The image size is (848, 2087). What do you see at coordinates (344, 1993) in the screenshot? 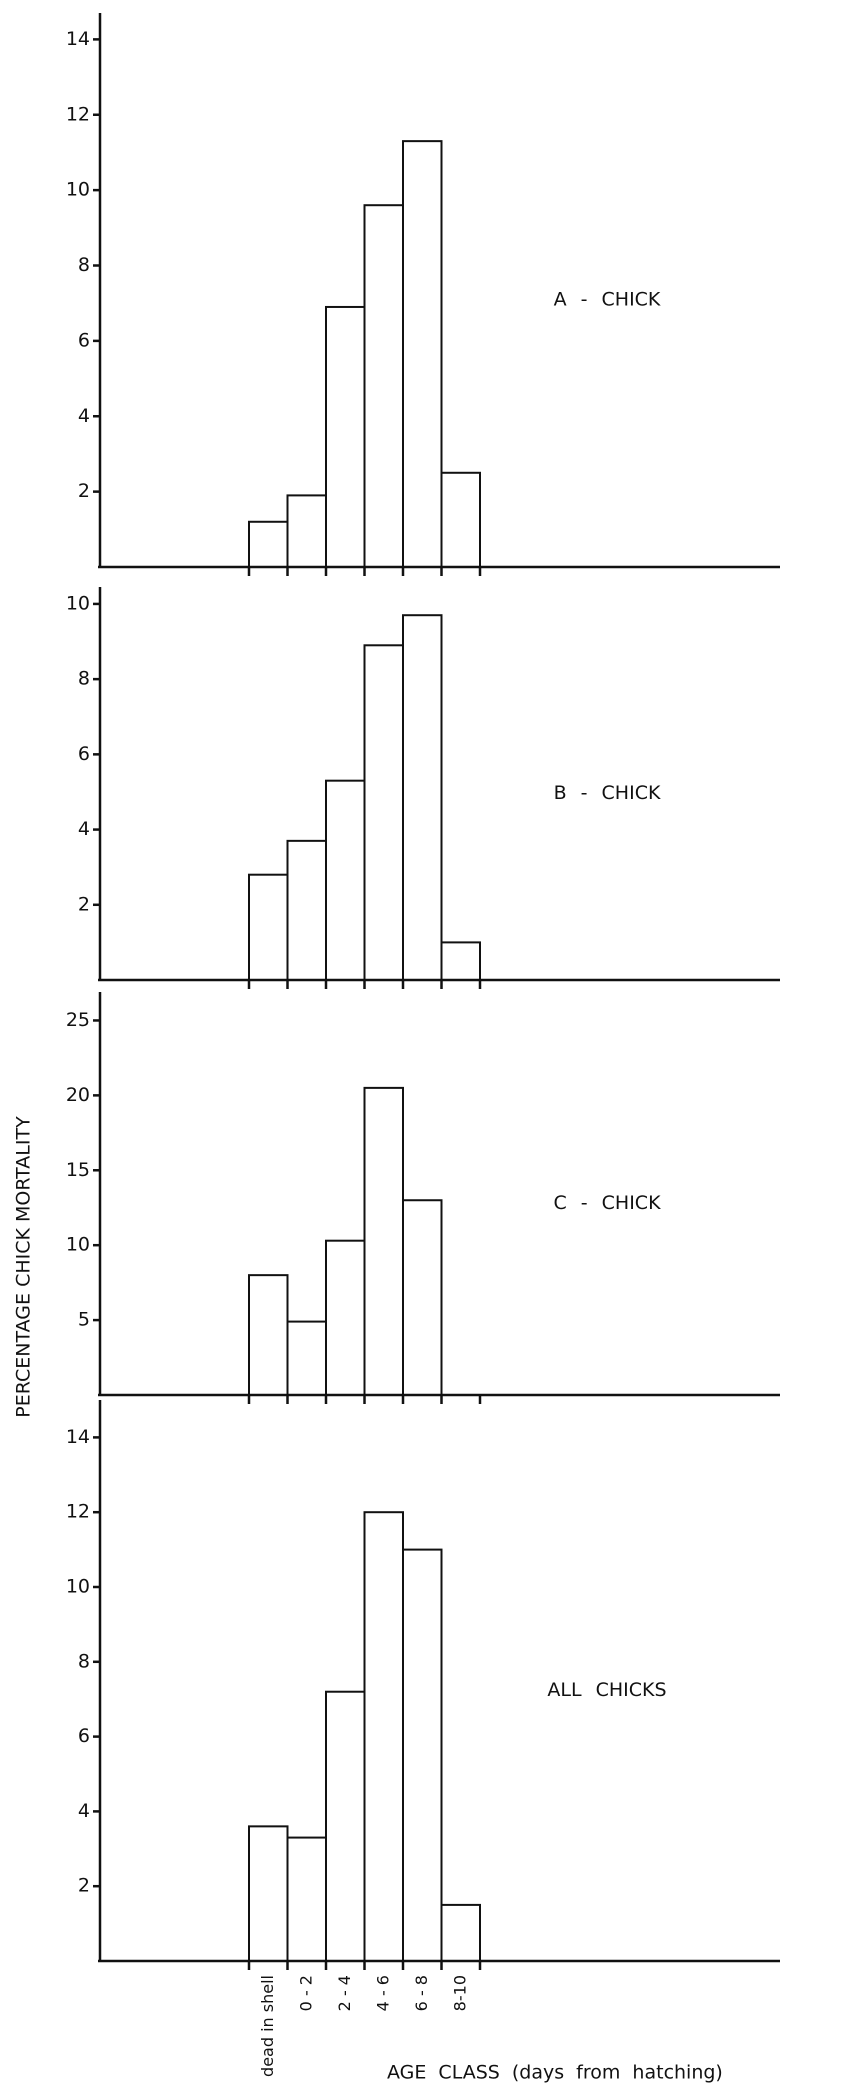
I see `x-tick-label: 2 - 4` at bounding box center [344, 1993].